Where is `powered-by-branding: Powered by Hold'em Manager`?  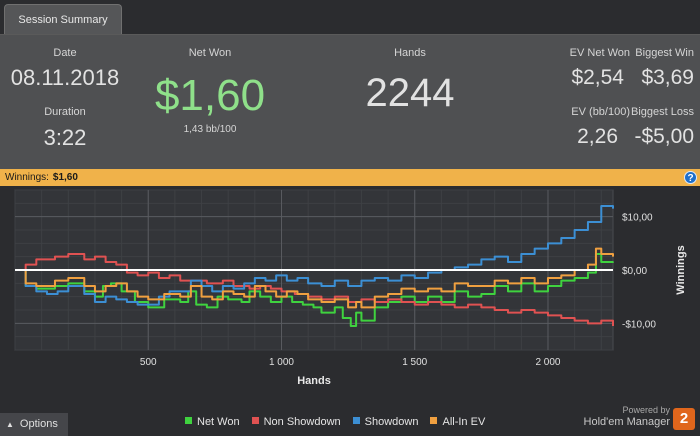 powered-by-branding: Powered by Hold'em Manager is located at coordinates (627, 416).